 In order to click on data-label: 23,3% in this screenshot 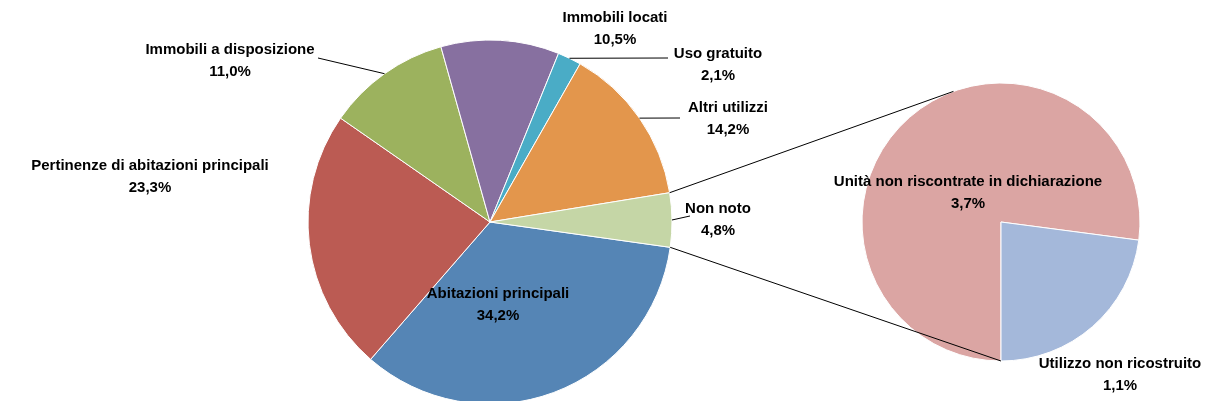, I will do `click(150, 186)`.